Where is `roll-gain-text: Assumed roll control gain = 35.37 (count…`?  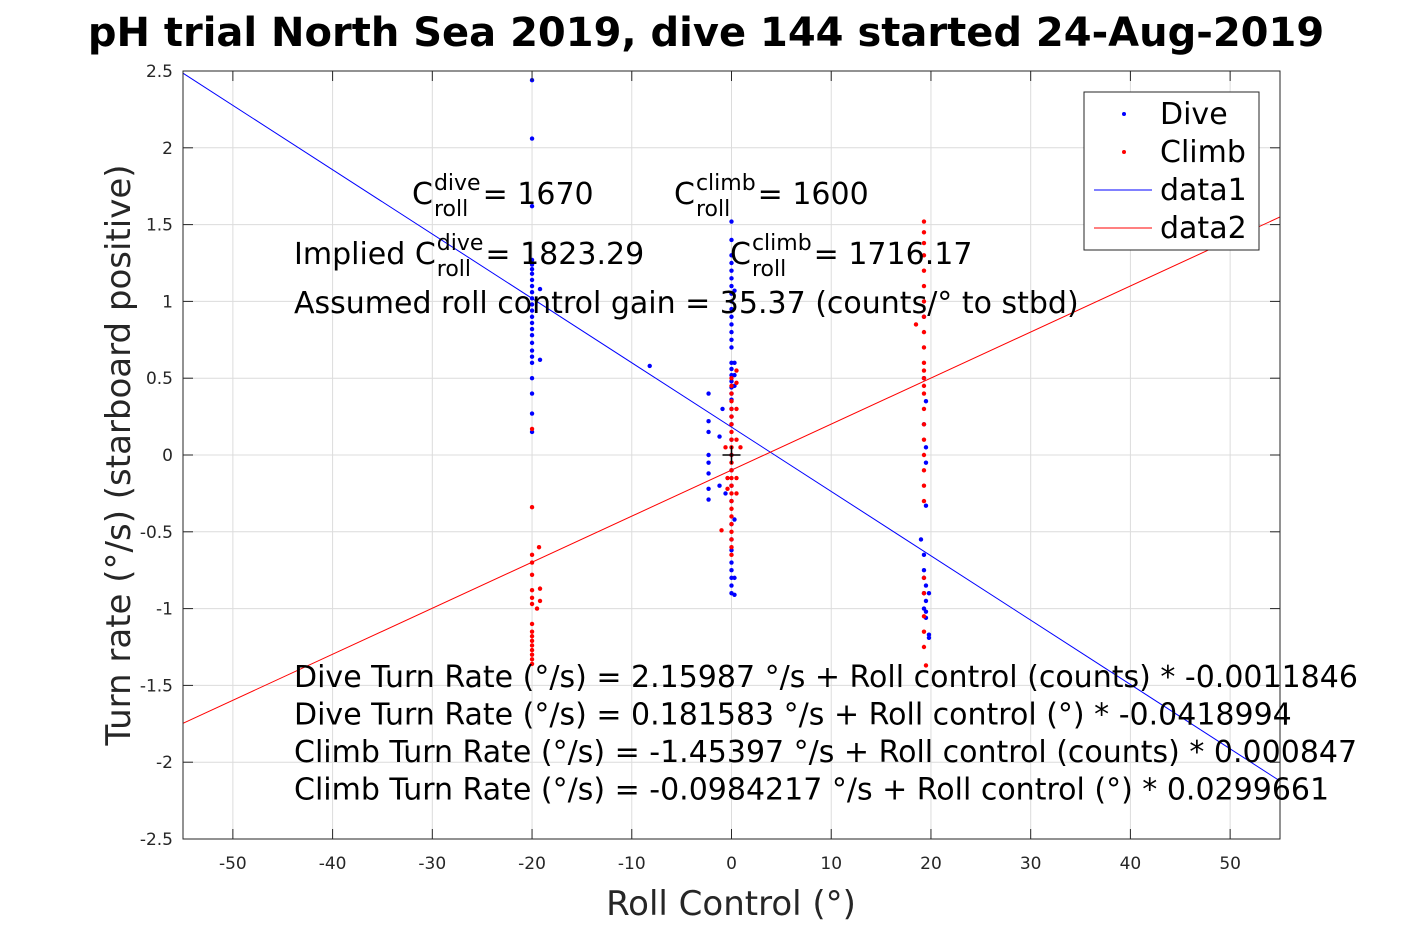 roll-gain-text: Assumed roll control gain = 35.37 (count… is located at coordinates (686, 303).